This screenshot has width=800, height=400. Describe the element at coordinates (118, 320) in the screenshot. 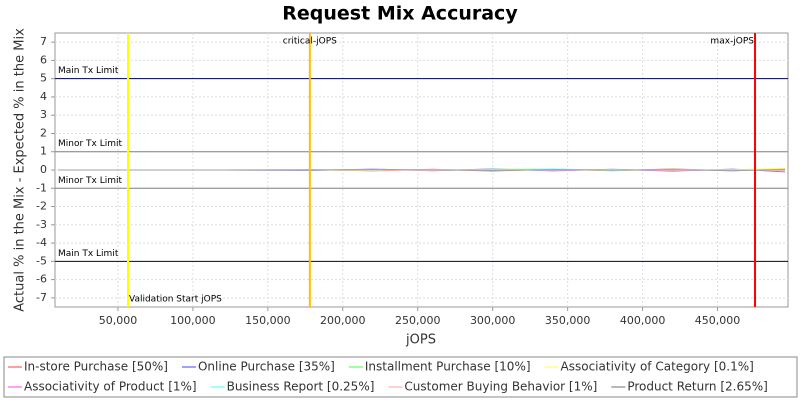

I see `x-tick-label: 50,000` at that location.